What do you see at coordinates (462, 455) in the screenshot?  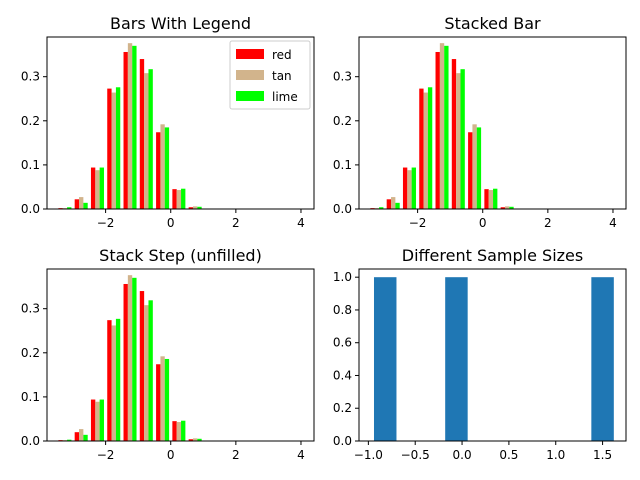 I see `x-tick-label: 0.0` at bounding box center [462, 455].